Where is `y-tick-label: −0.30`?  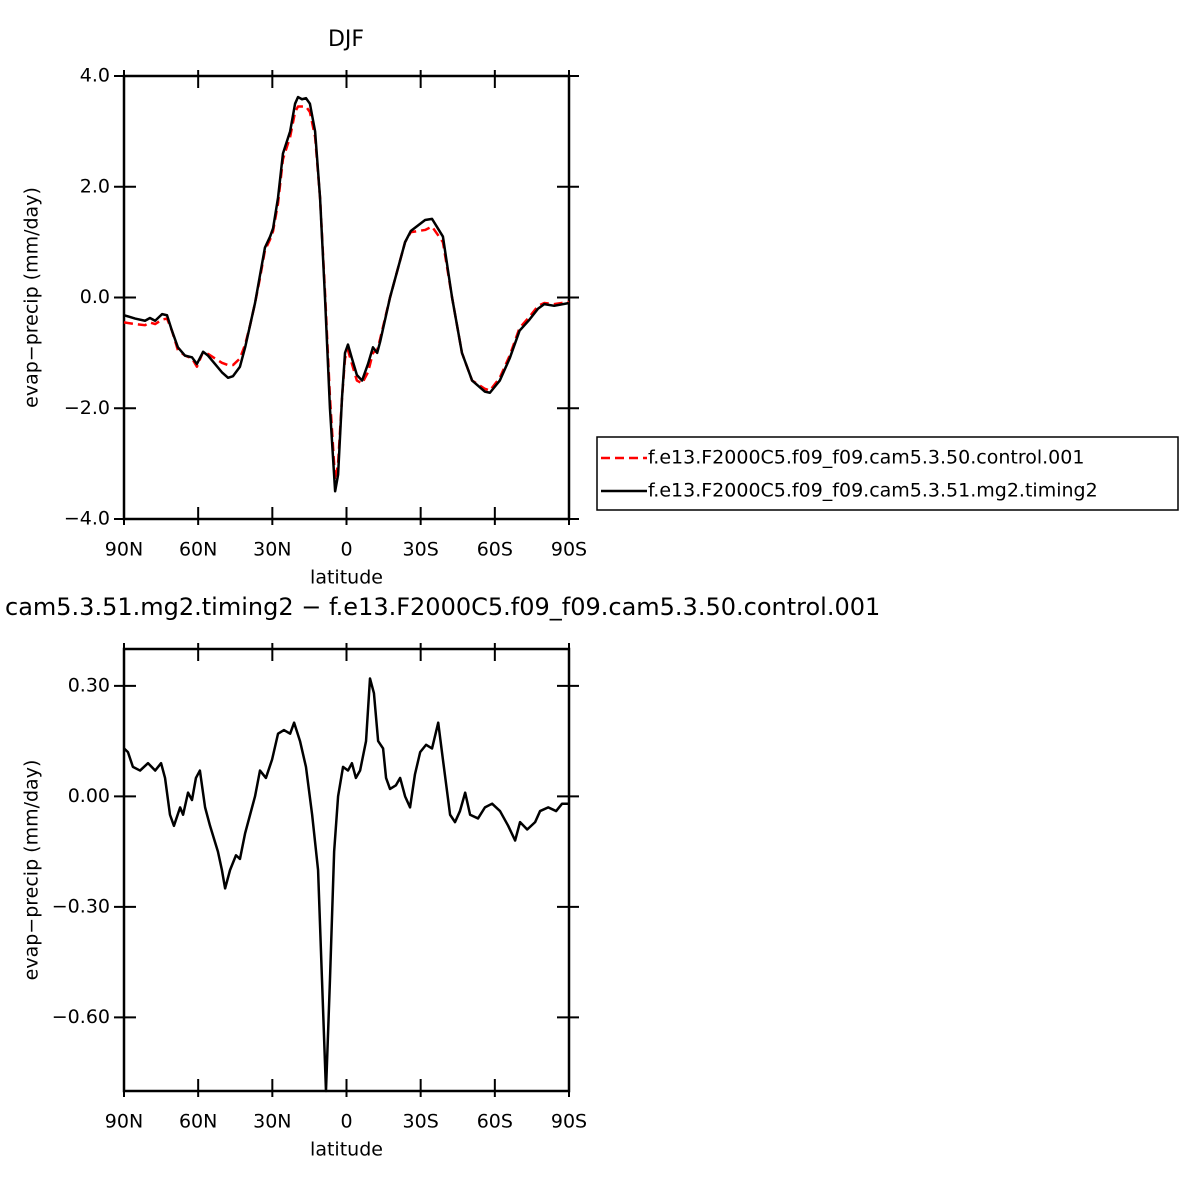
y-tick-label: −0.30 is located at coordinates (81, 906).